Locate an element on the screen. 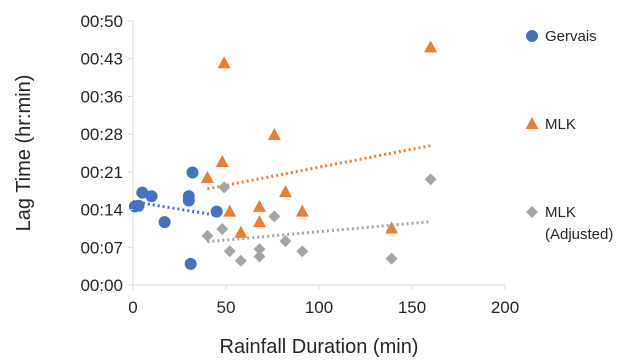 Image resolution: width=629 pixels, height=360 pixels. legend-label: MLK (Adjusted) is located at coordinates (579, 223).